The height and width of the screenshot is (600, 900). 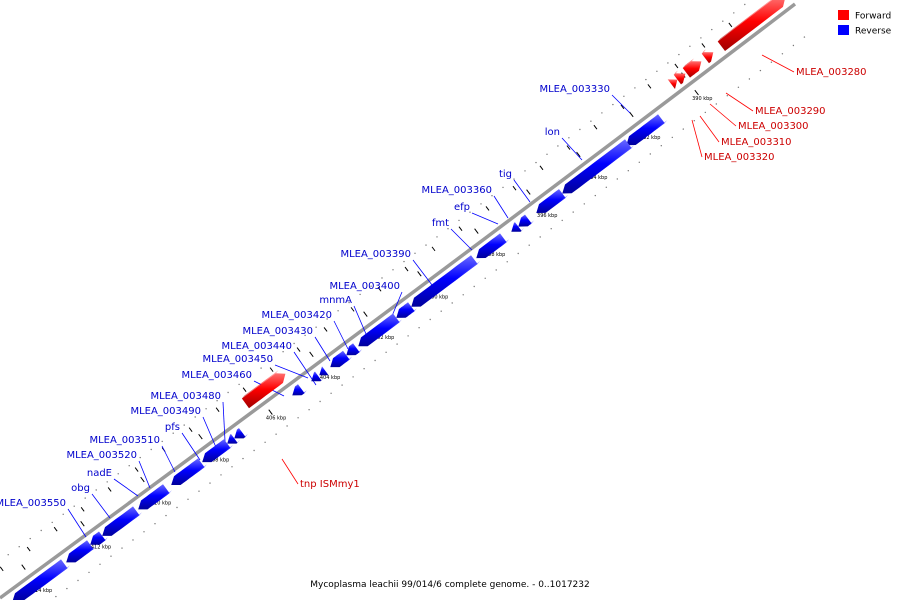 What do you see at coordinates (843, 30) in the screenshot?
I see `legend-swatch-reverse` at bounding box center [843, 30].